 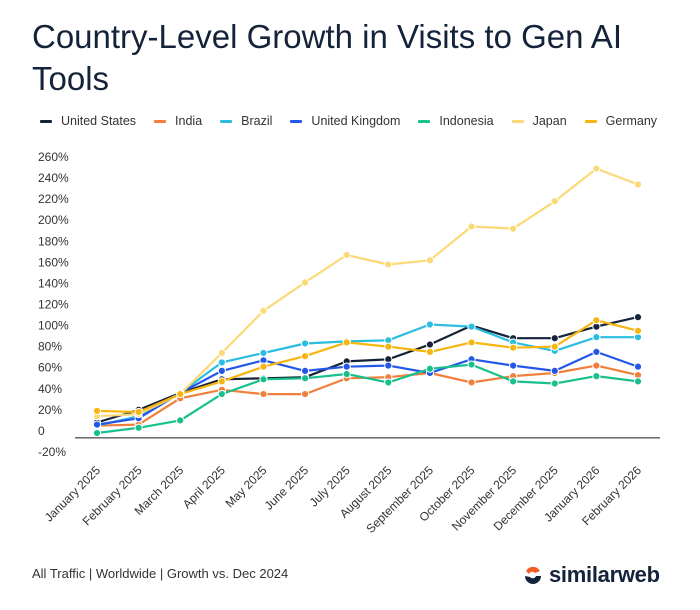 What do you see at coordinates (50, 368) in the screenshot?
I see `y-tick-label: 60%` at bounding box center [50, 368].